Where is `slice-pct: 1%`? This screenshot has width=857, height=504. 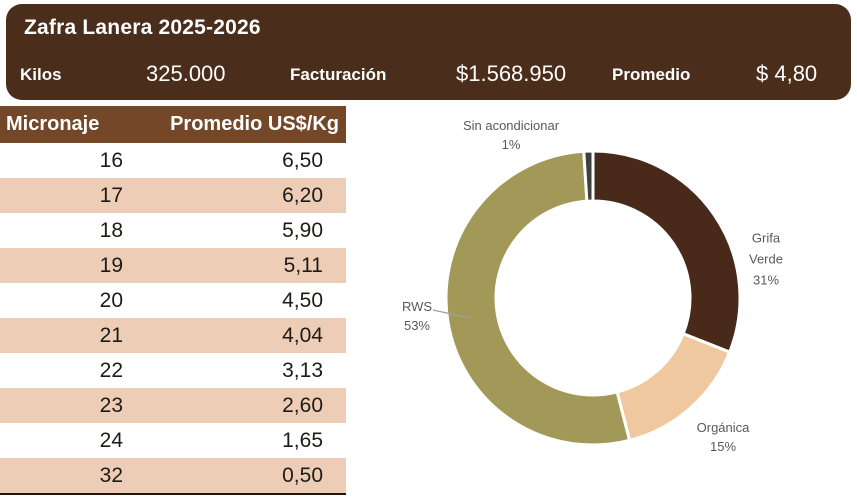
slice-pct: 1% is located at coordinates (511, 144).